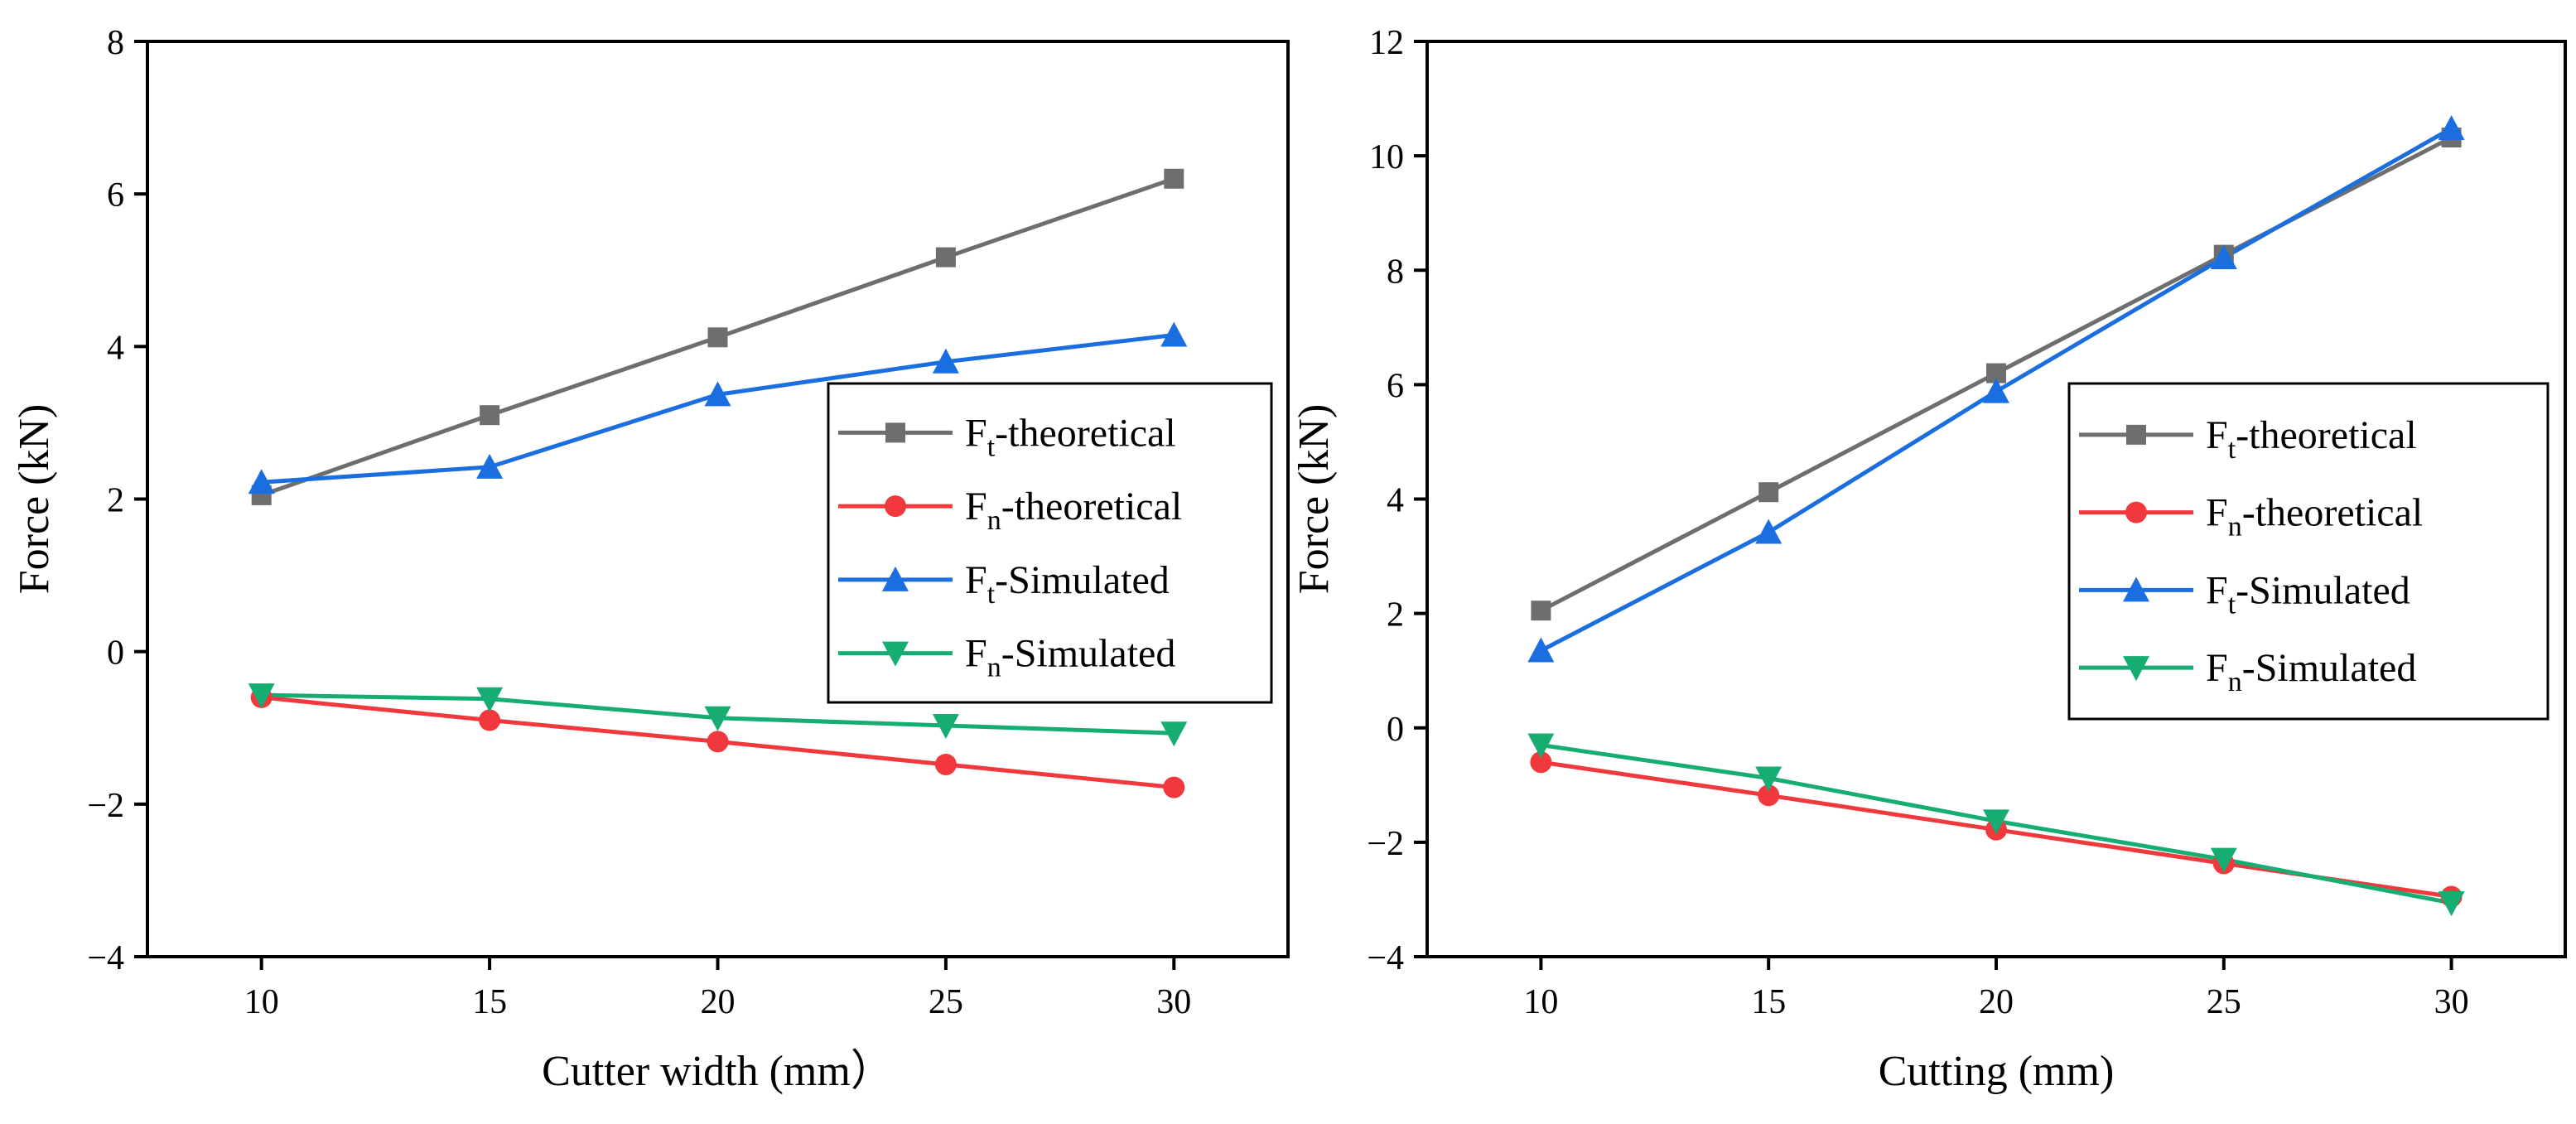 Image resolution: width=2576 pixels, height=1124 pixels. Describe the element at coordinates (1997, 1071) in the screenshot. I see `x-axis-title: Cutting (mm)` at that location.